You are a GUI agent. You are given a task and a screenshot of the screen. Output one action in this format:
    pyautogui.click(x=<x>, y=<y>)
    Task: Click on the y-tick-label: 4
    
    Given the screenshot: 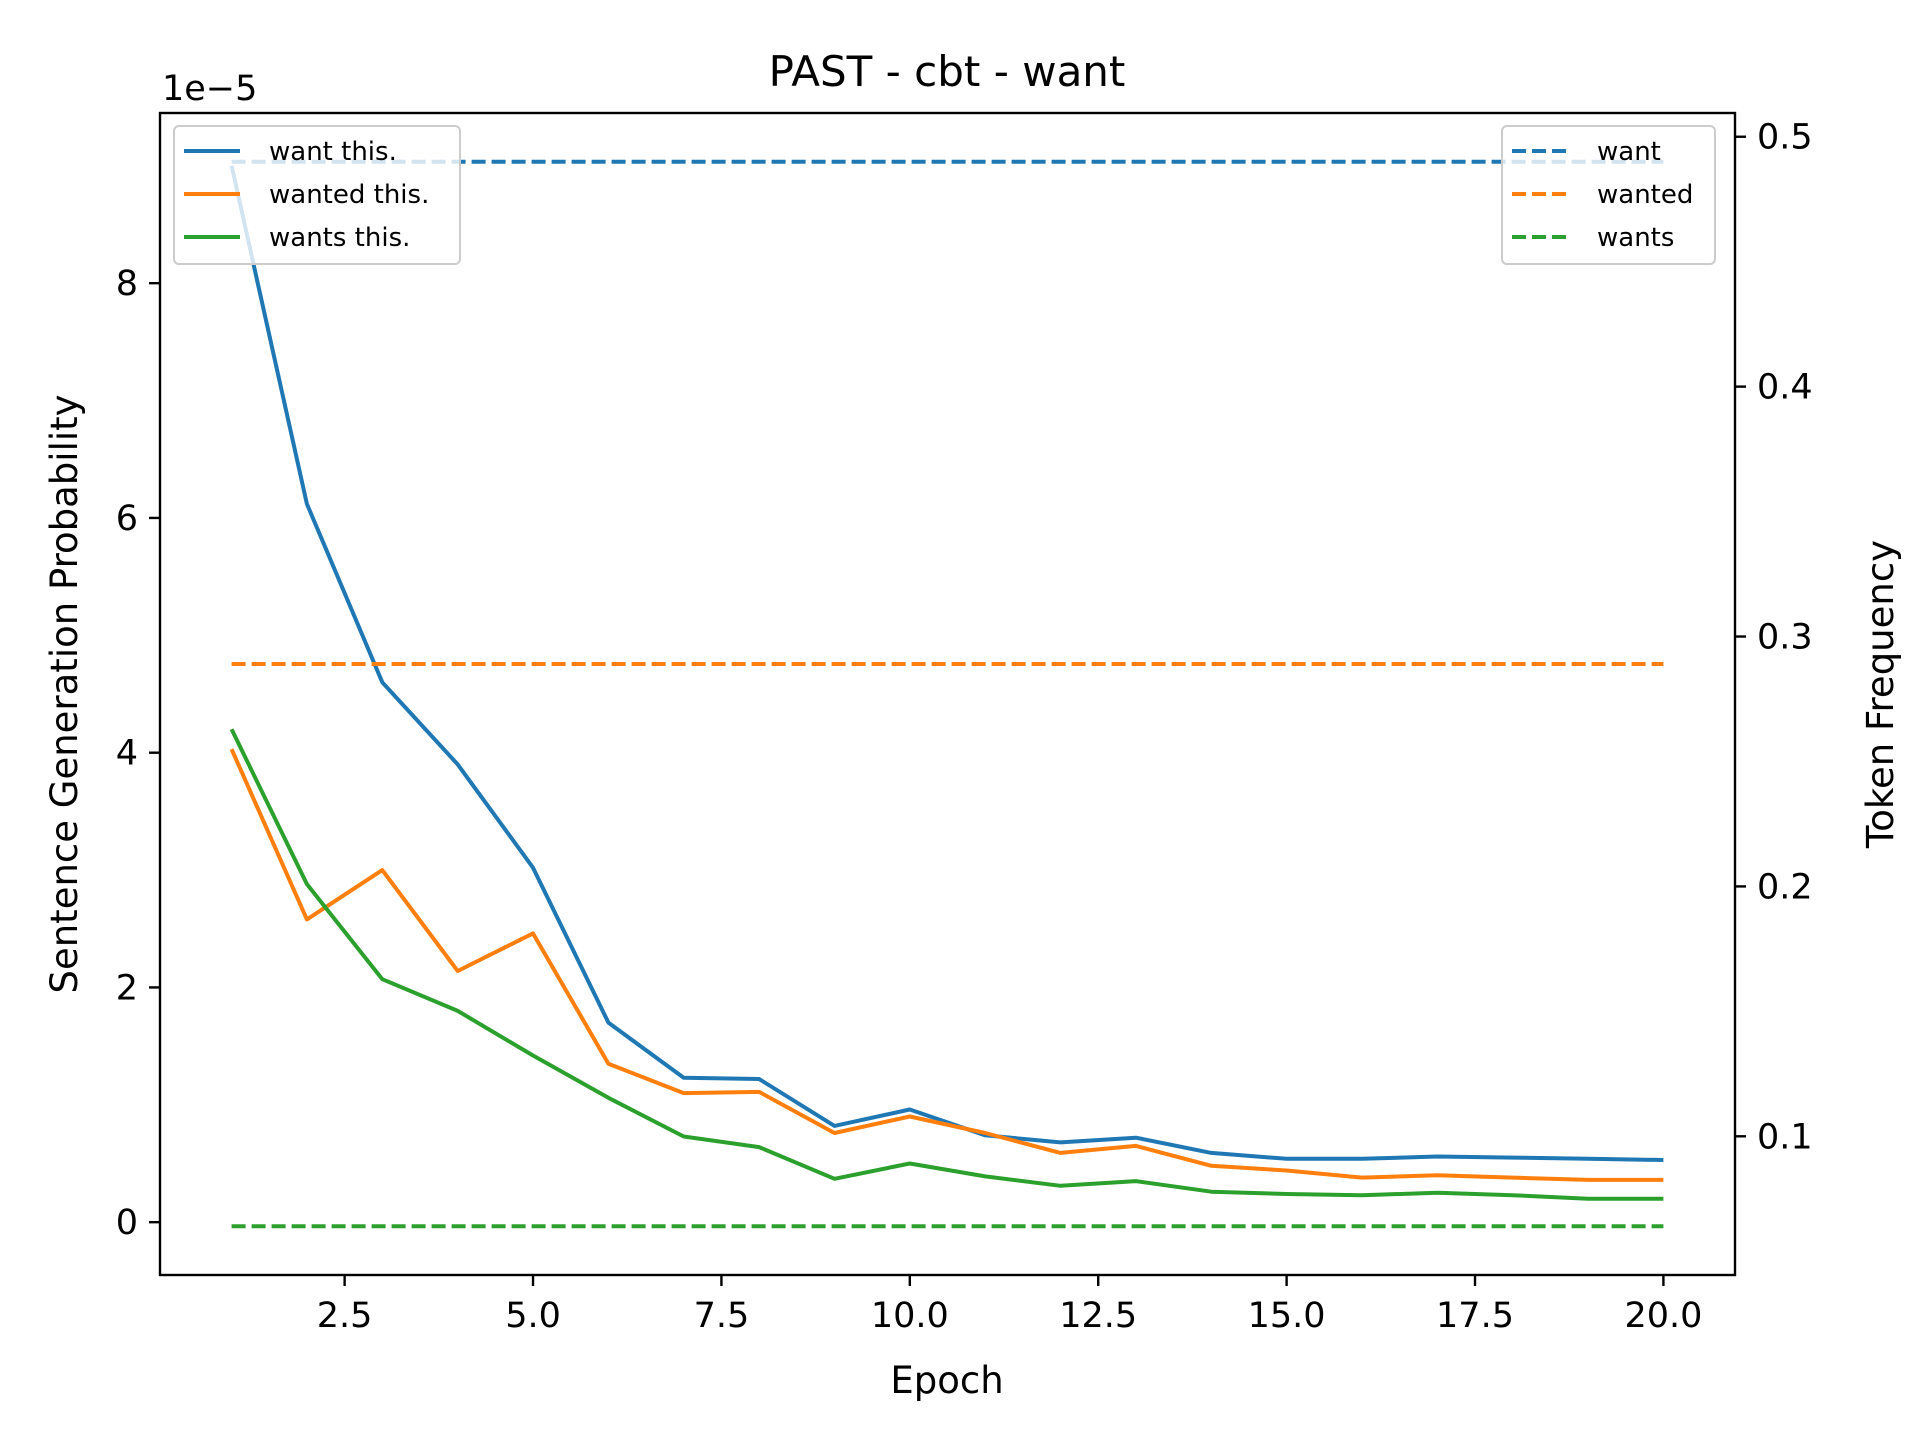 What is the action you would take?
    pyautogui.click(x=127, y=754)
    